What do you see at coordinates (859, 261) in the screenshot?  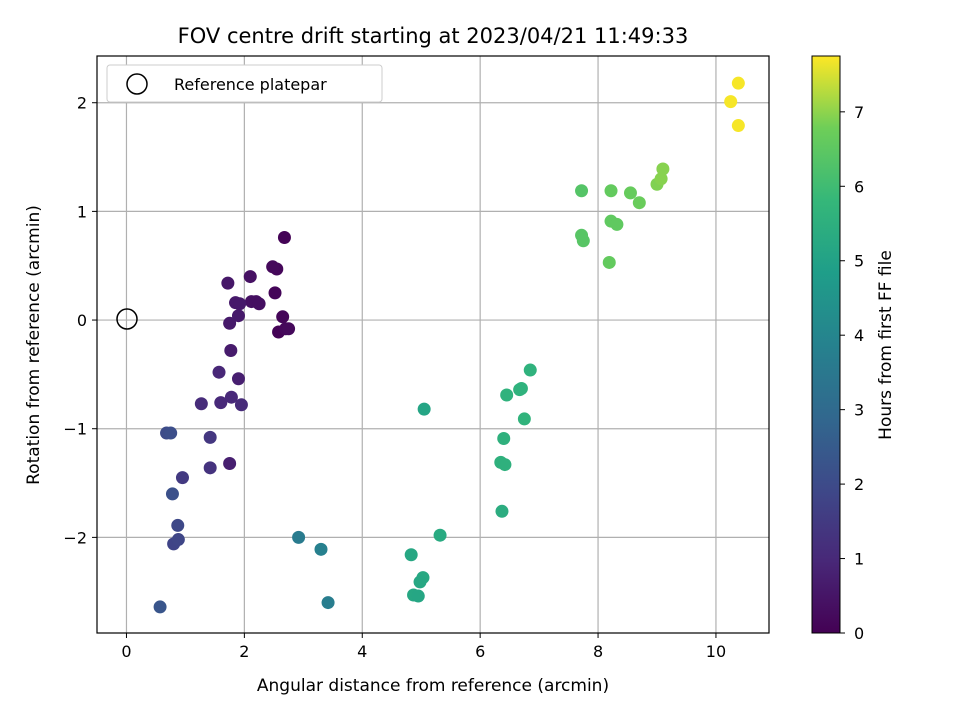 I see `colorbar-tick-label: 5` at bounding box center [859, 261].